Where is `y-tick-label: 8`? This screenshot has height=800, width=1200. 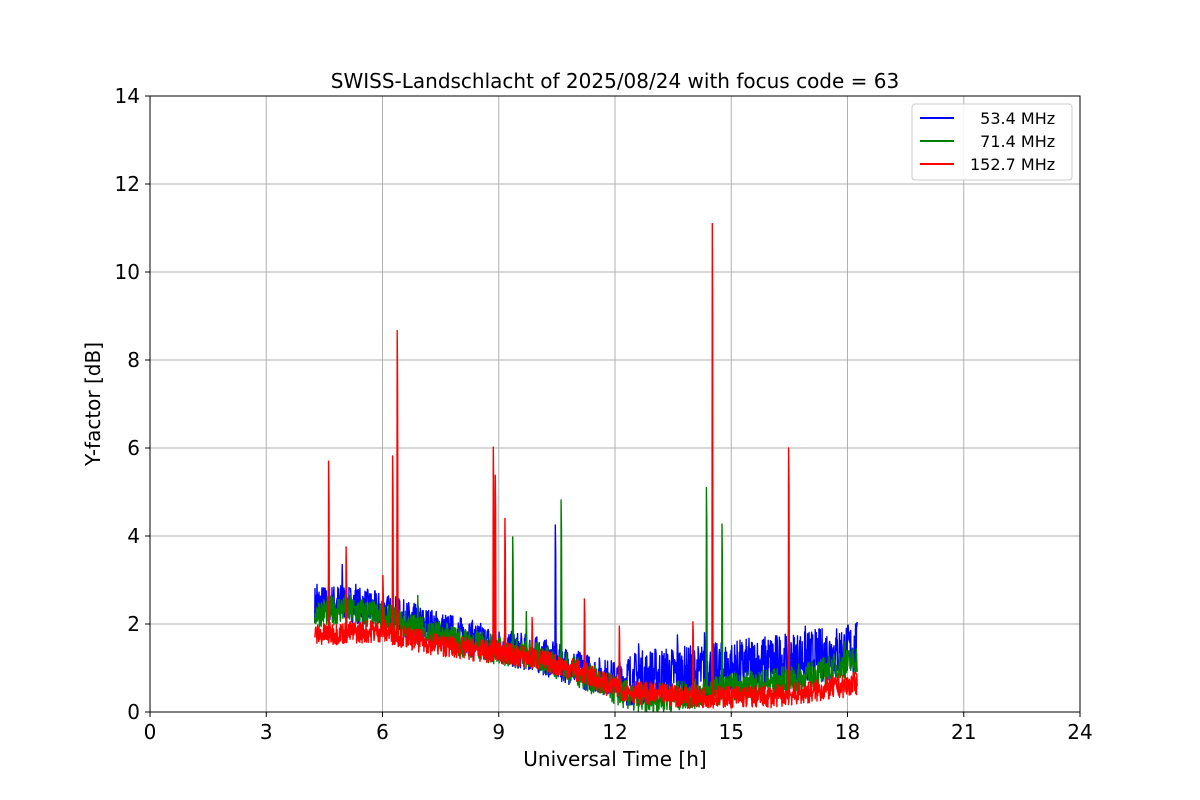
y-tick-label: 8 is located at coordinates (133, 360).